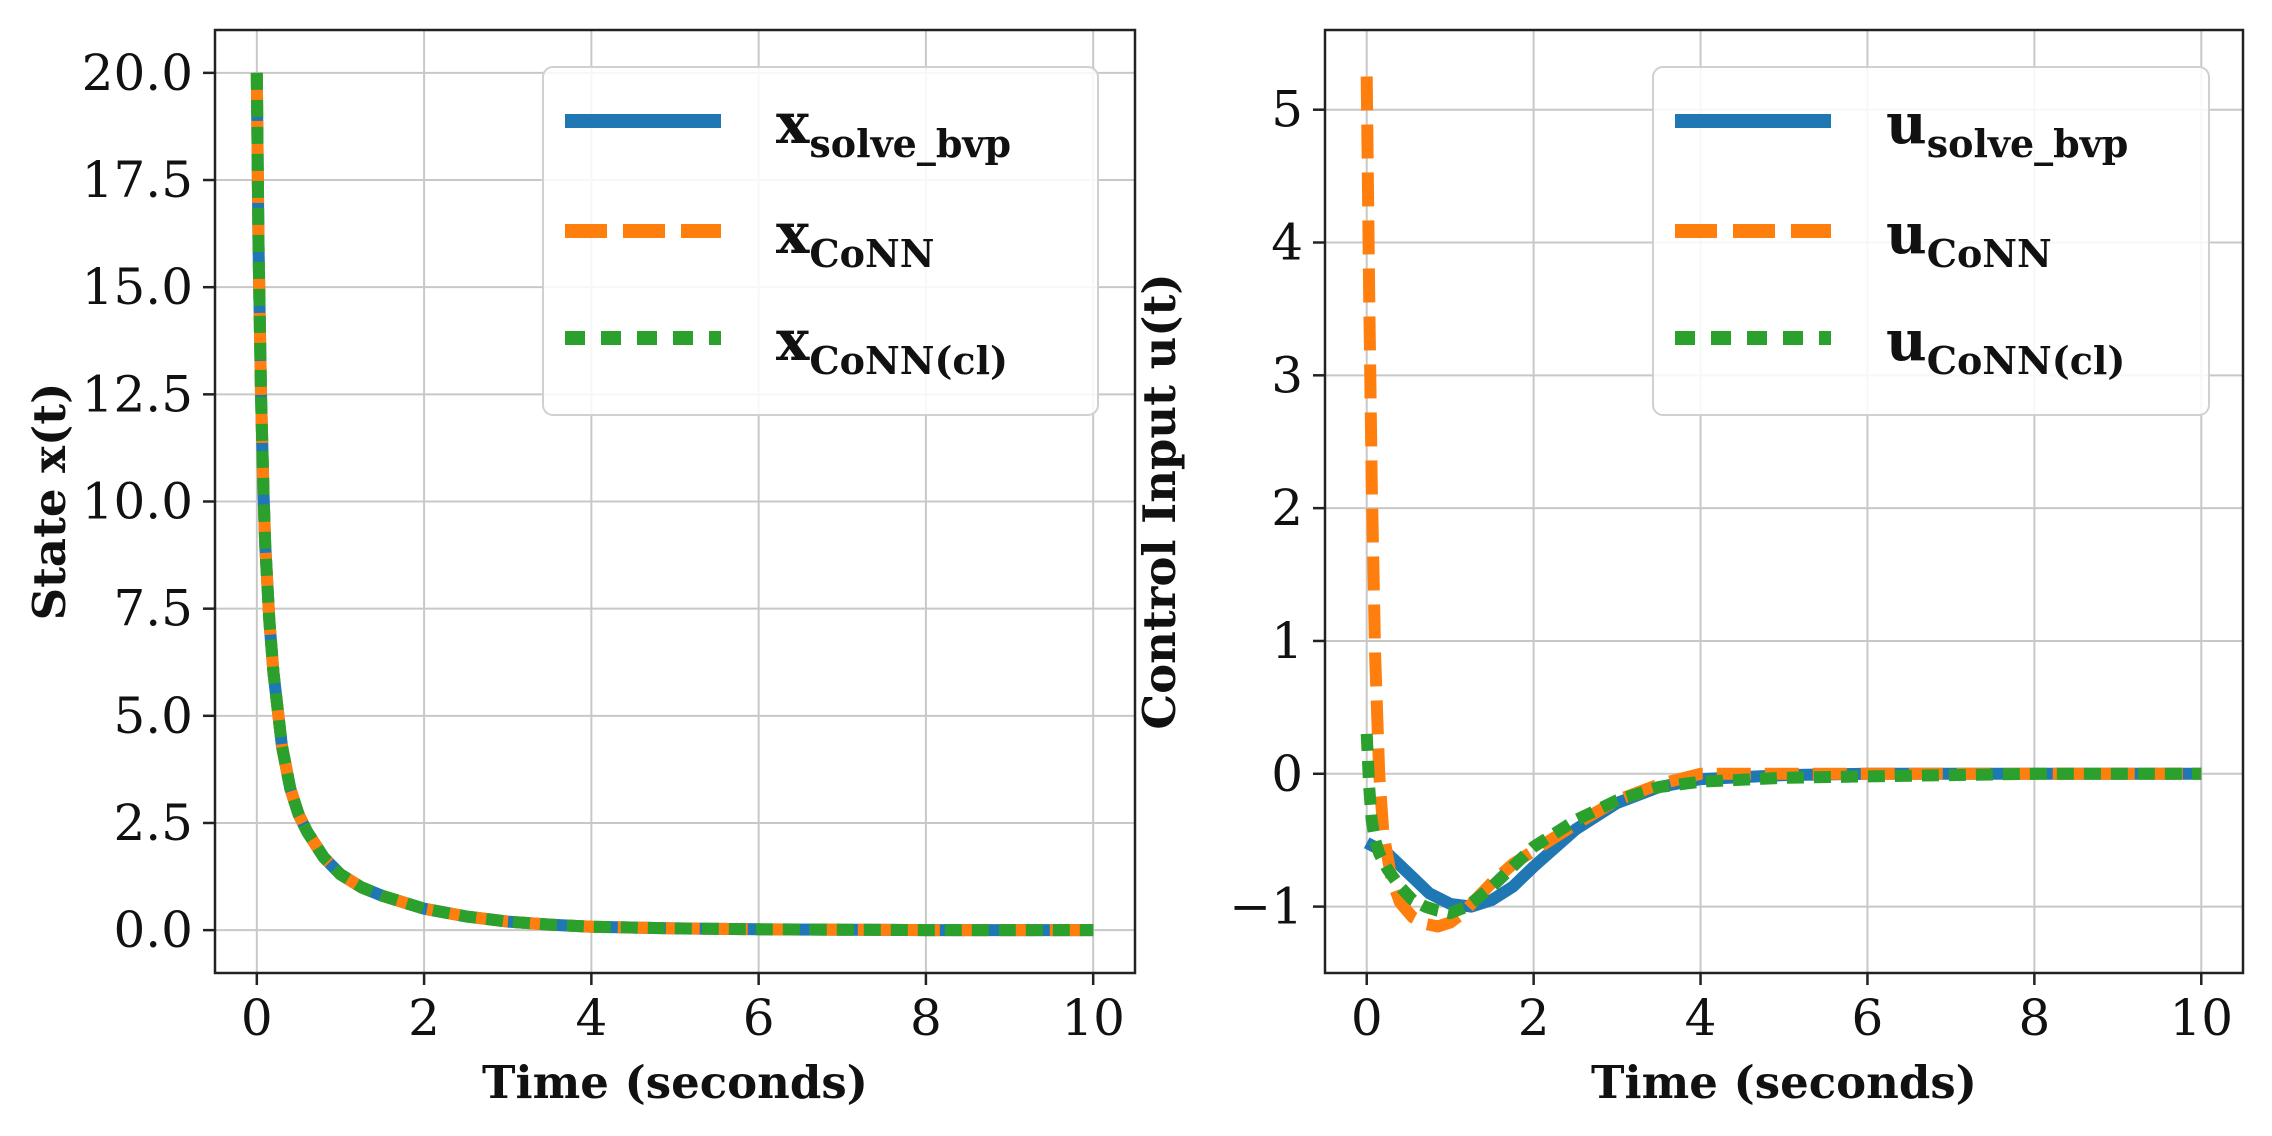 The image size is (2272, 1136). What do you see at coordinates (137, 502) in the screenshot?
I see `state-ytick-label-4: 10.0` at bounding box center [137, 502].